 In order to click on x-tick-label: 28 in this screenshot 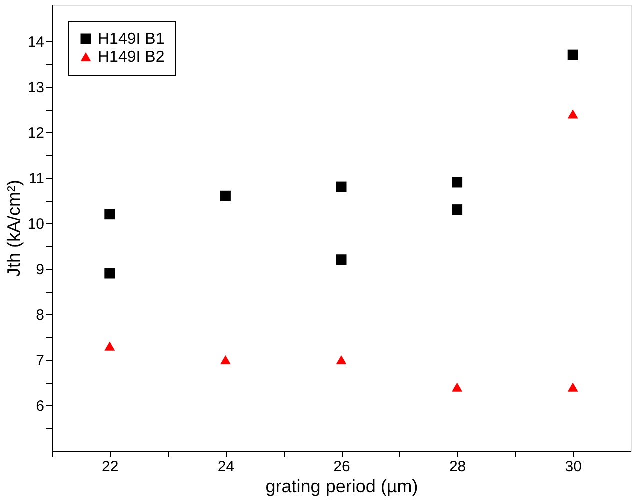, I will do `click(457, 467)`.